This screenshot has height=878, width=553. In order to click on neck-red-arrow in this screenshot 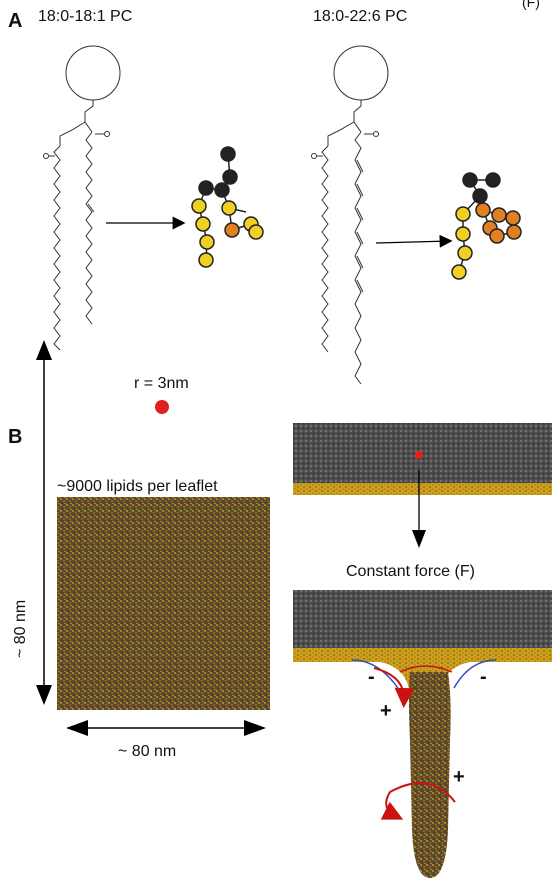, I will do `click(394, 687)`.